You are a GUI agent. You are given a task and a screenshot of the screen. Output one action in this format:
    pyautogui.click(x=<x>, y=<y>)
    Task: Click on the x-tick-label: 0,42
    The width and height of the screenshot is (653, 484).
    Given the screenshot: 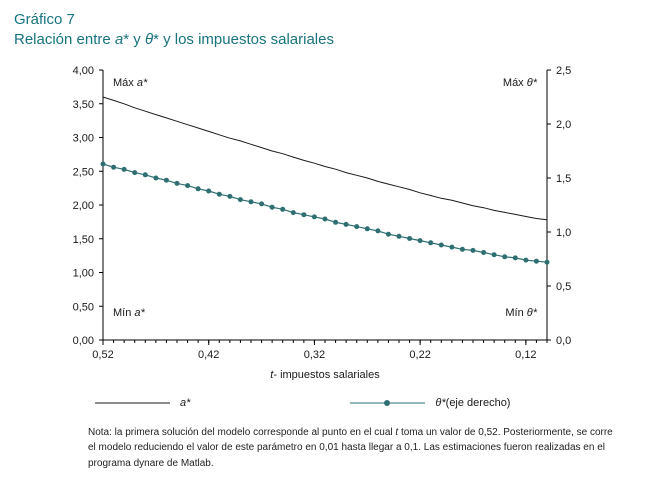 What is the action you would take?
    pyautogui.click(x=208, y=355)
    